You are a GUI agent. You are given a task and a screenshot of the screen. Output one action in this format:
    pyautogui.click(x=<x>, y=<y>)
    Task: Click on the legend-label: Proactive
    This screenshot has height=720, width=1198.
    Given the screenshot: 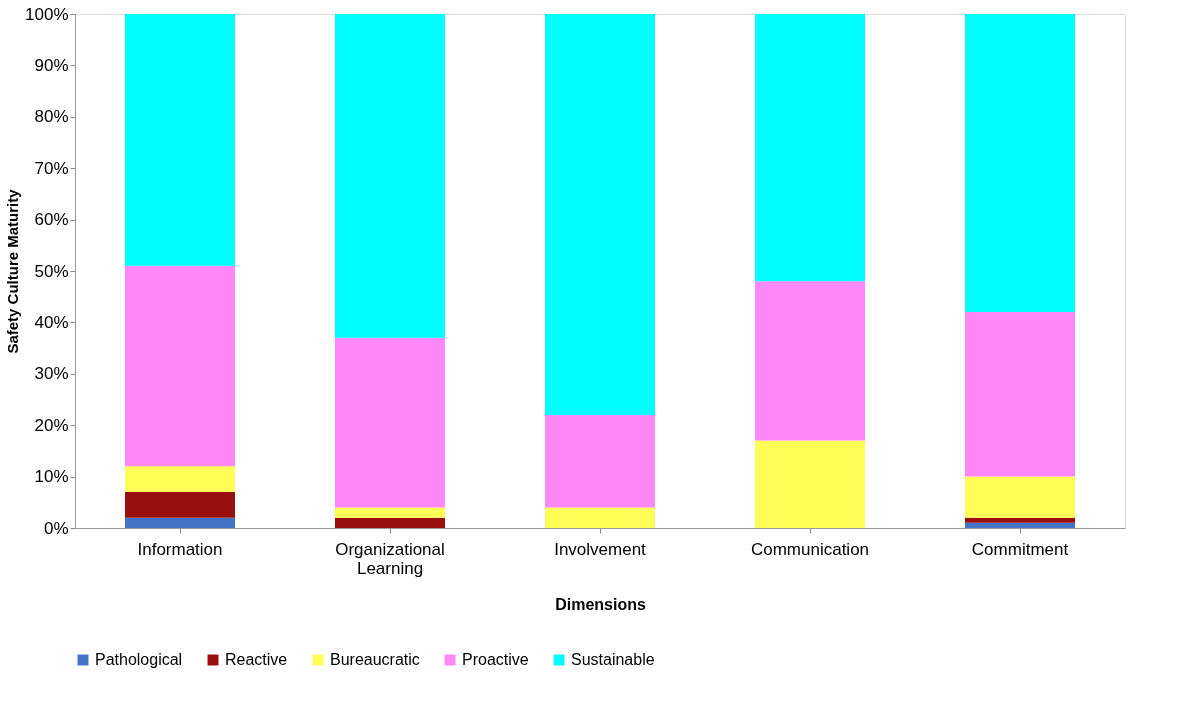 What is the action you would take?
    pyautogui.click(x=495, y=659)
    